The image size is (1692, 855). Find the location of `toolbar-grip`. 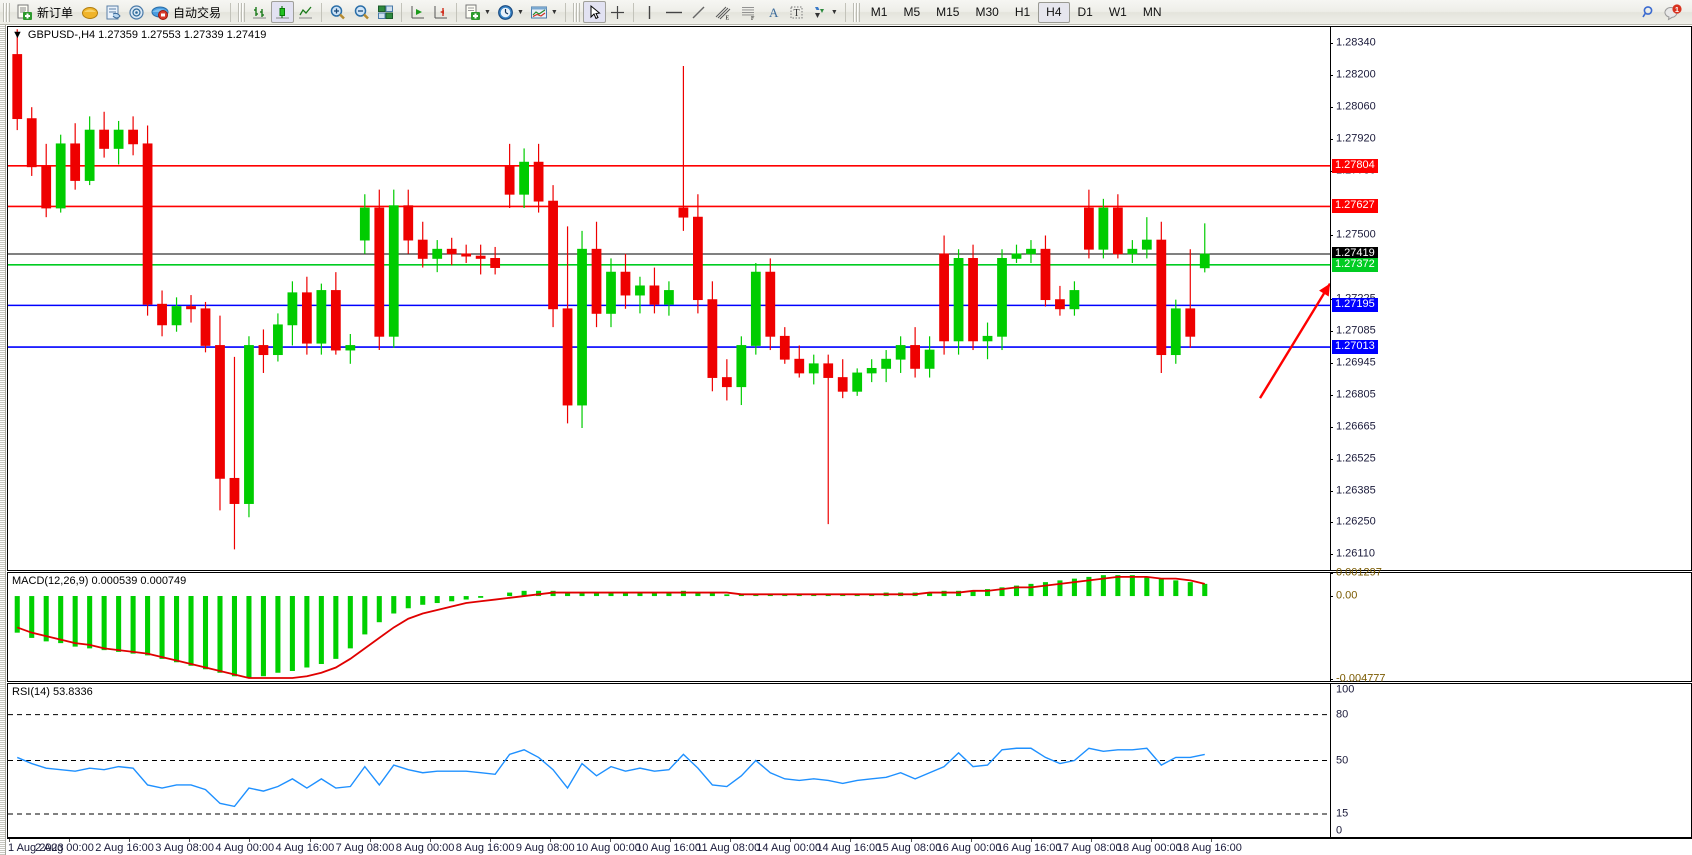

toolbar-grip is located at coordinates (6, 12).